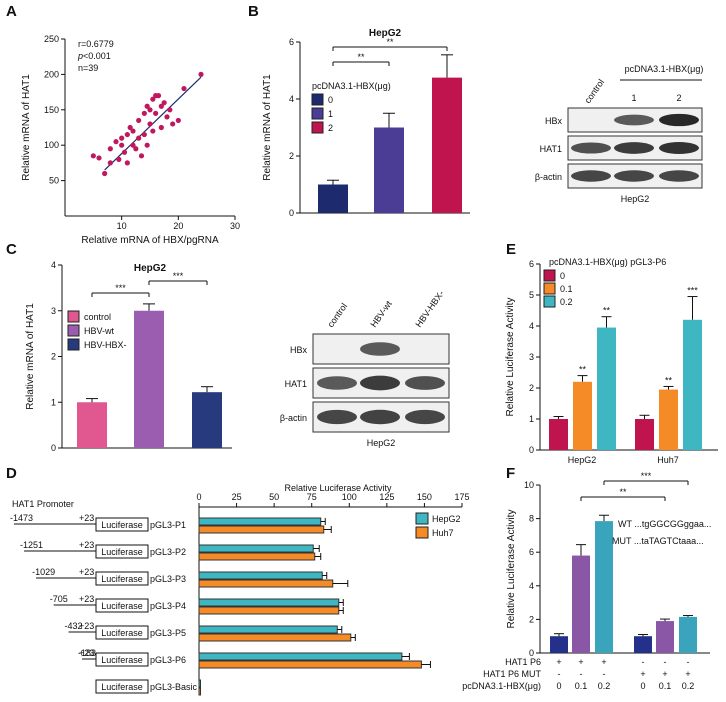  Describe the element at coordinates (253, 11) in the screenshot. I see `panel-label-b: B` at that location.